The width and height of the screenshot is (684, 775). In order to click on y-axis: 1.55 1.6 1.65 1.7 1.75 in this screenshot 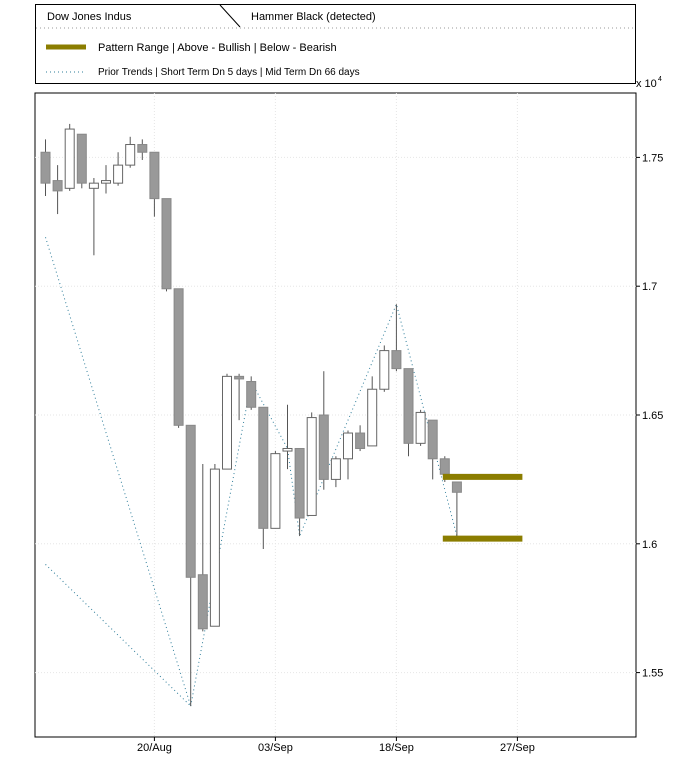, I will do `click(649, 416)`.